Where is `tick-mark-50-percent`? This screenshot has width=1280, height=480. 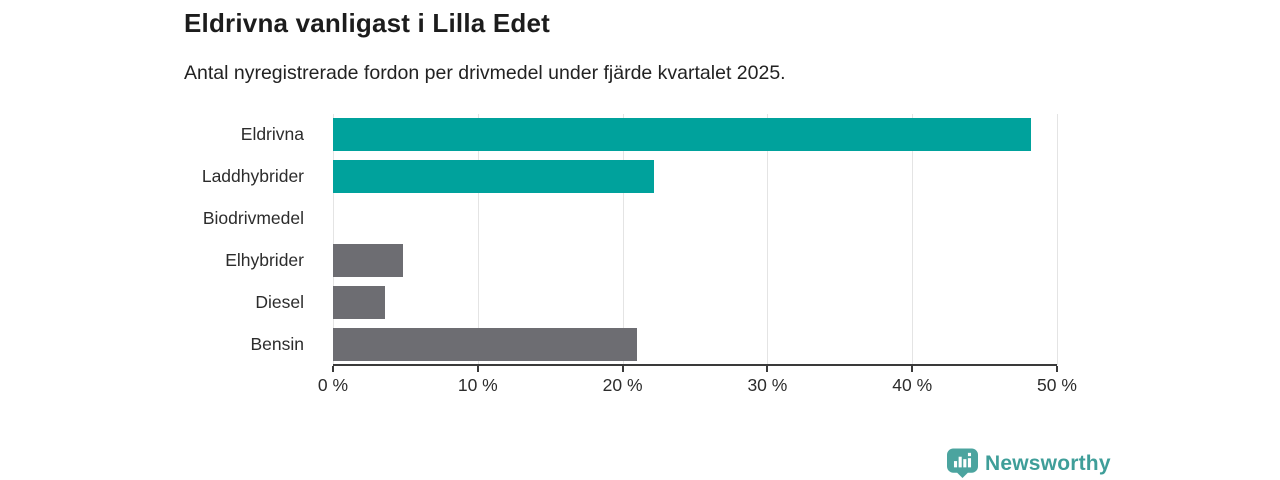
tick-mark-50-percent is located at coordinates (1057, 369).